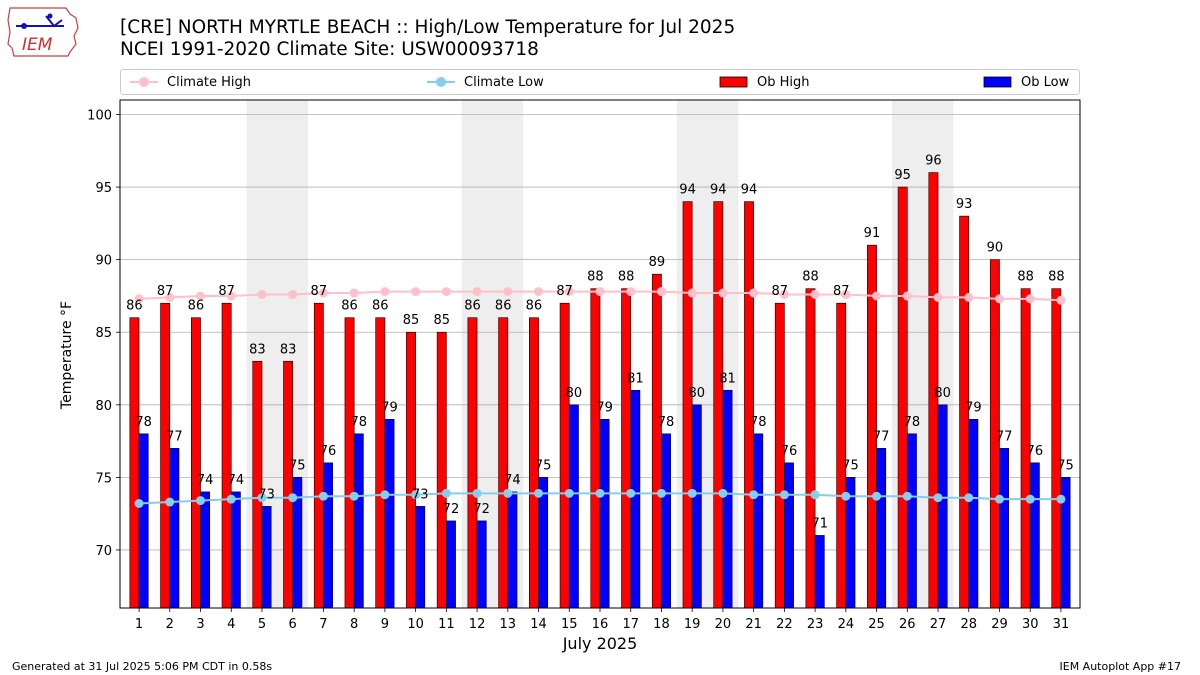  What do you see at coordinates (508, 624) in the screenshot?
I see `x-tick-label: 13` at bounding box center [508, 624].